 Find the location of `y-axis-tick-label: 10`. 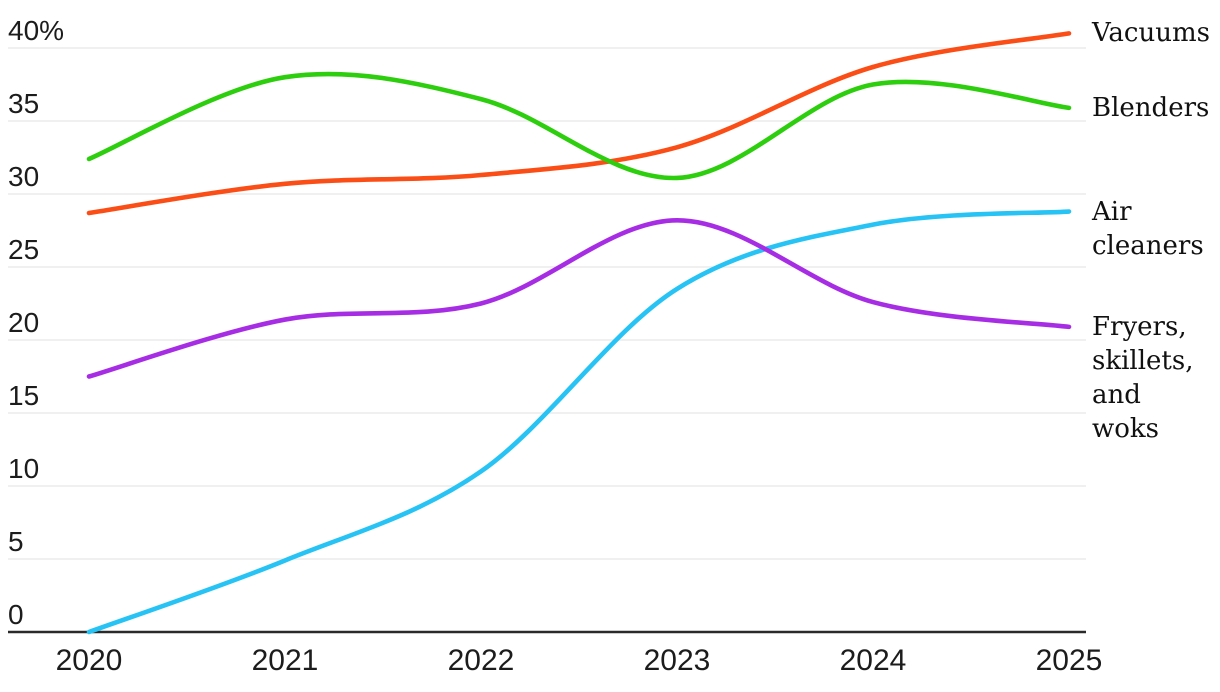

y-axis-tick-label: 10 is located at coordinates (24, 468).